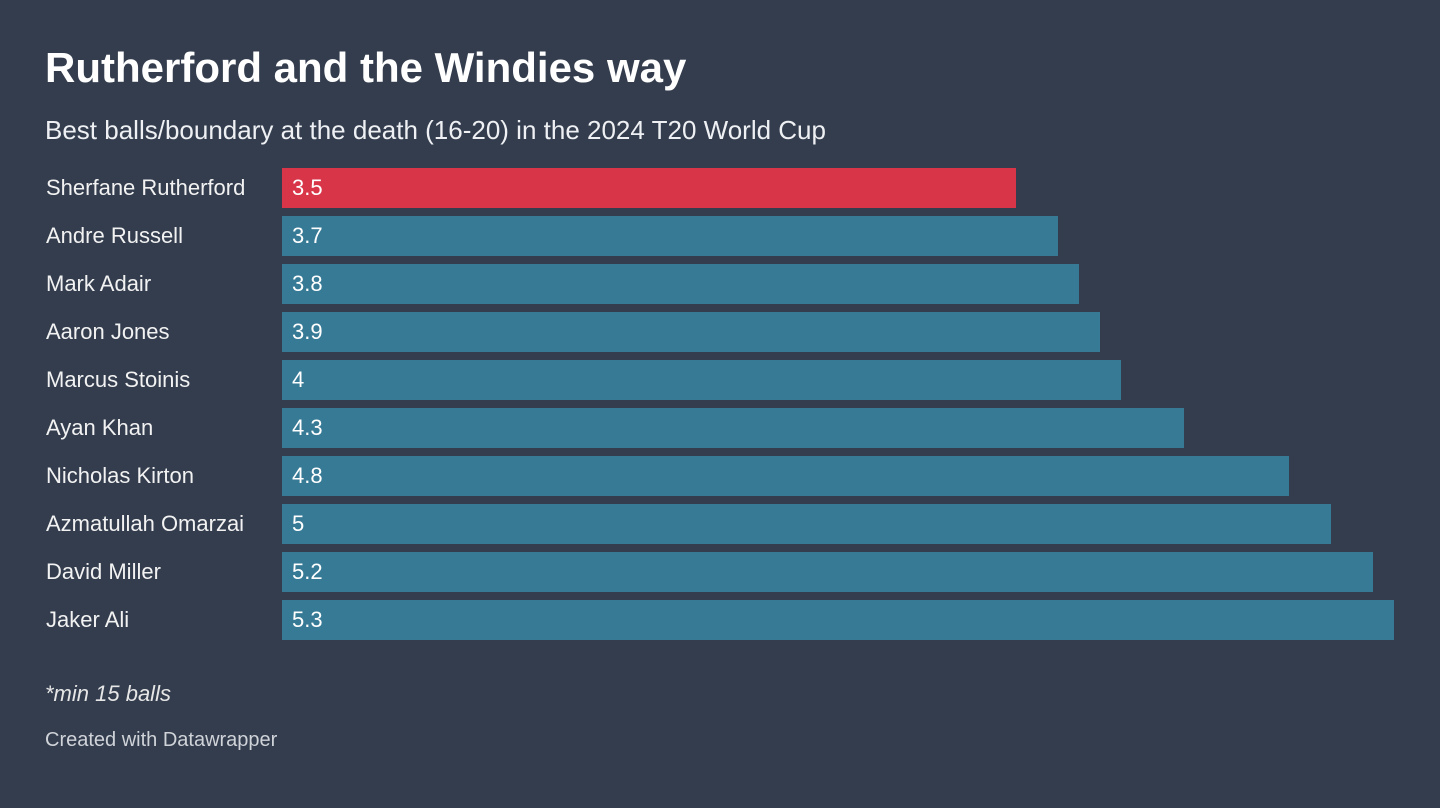 The height and width of the screenshot is (808, 1440). What do you see at coordinates (114, 235) in the screenshot?
I see `category-label: Andre Russell` at bounding box center [114, 235].